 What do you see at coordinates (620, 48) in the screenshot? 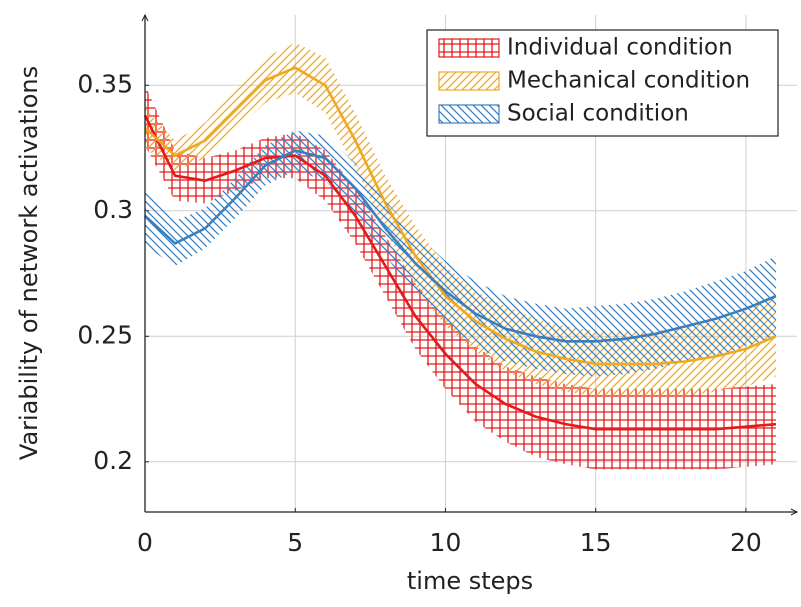
I see `legend-label: Individual condition` at bounding box center [620, 48].